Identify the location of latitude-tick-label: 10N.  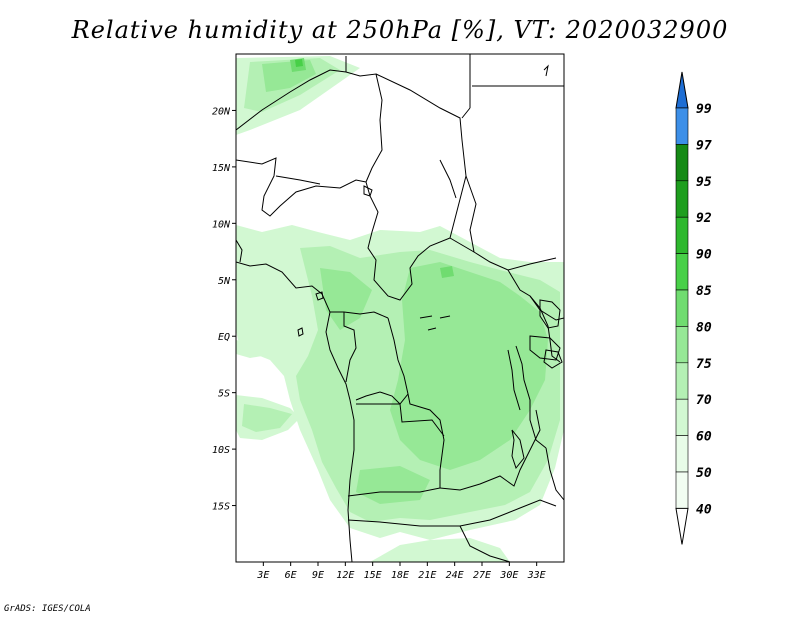
(221, 224).